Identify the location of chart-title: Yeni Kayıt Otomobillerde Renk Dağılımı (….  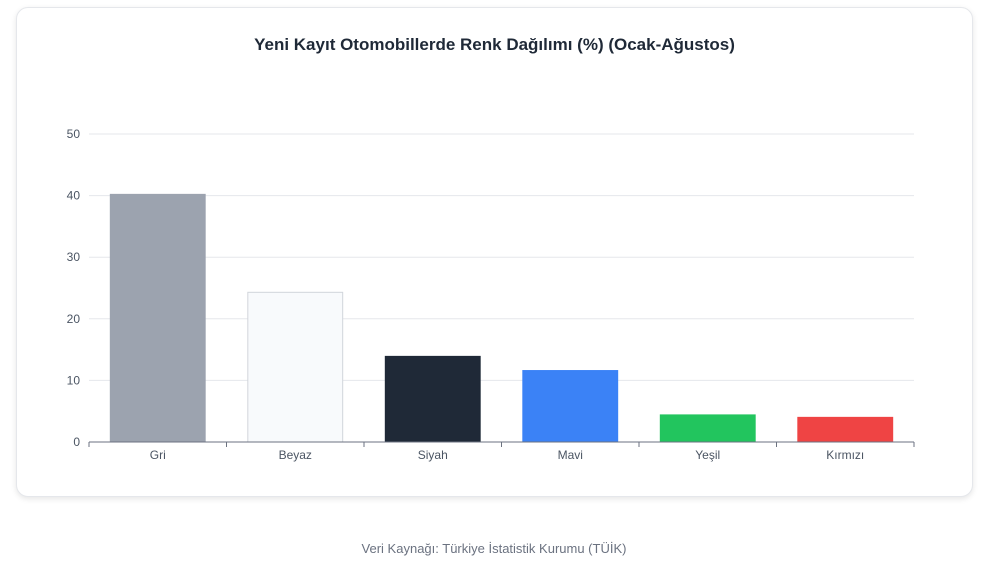
(494, 44).